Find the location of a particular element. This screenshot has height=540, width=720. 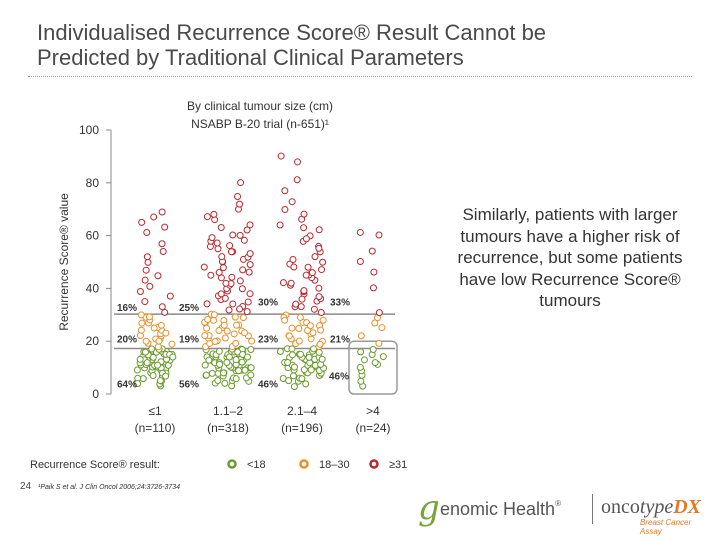

x-category-count: (n=196) is located at coordinates (302, 428).